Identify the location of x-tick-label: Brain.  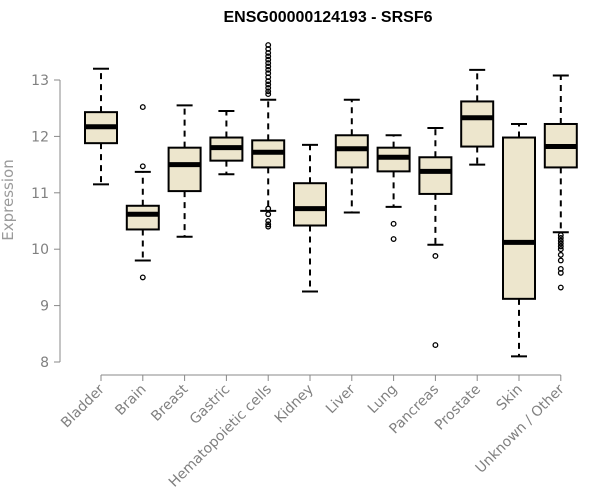
(130, 400).